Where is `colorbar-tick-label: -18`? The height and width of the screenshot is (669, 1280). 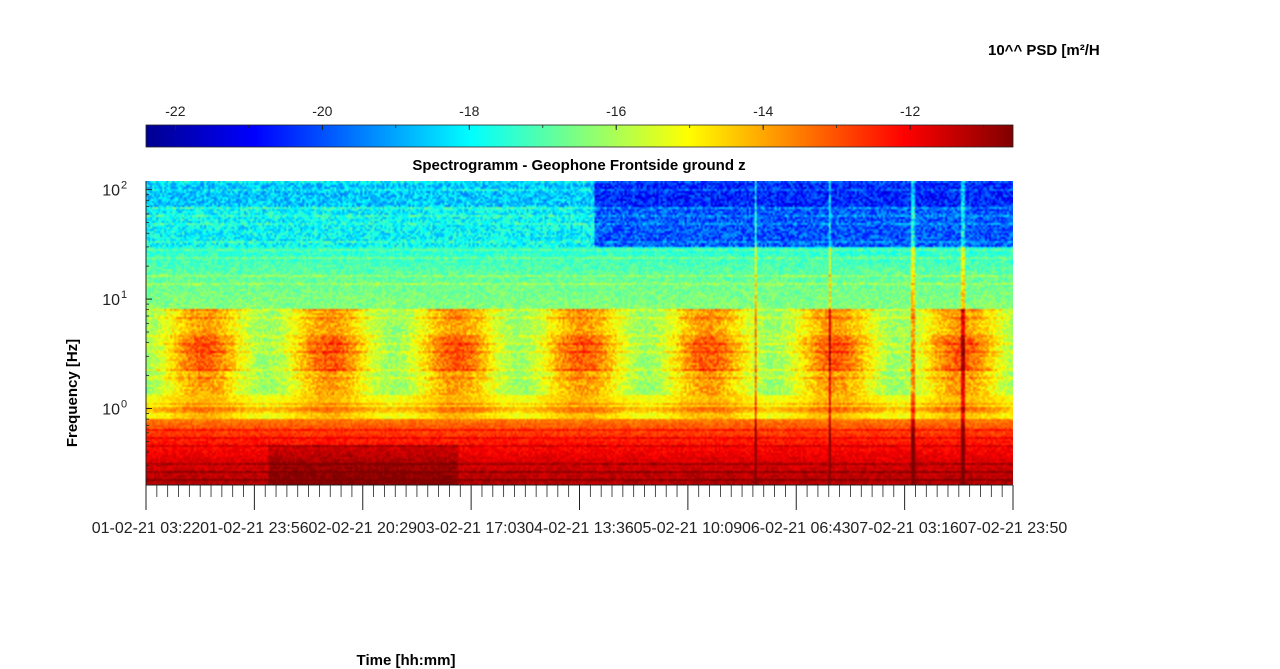 colorbar-tick-label: -18 is located at coordinates (469, 111).